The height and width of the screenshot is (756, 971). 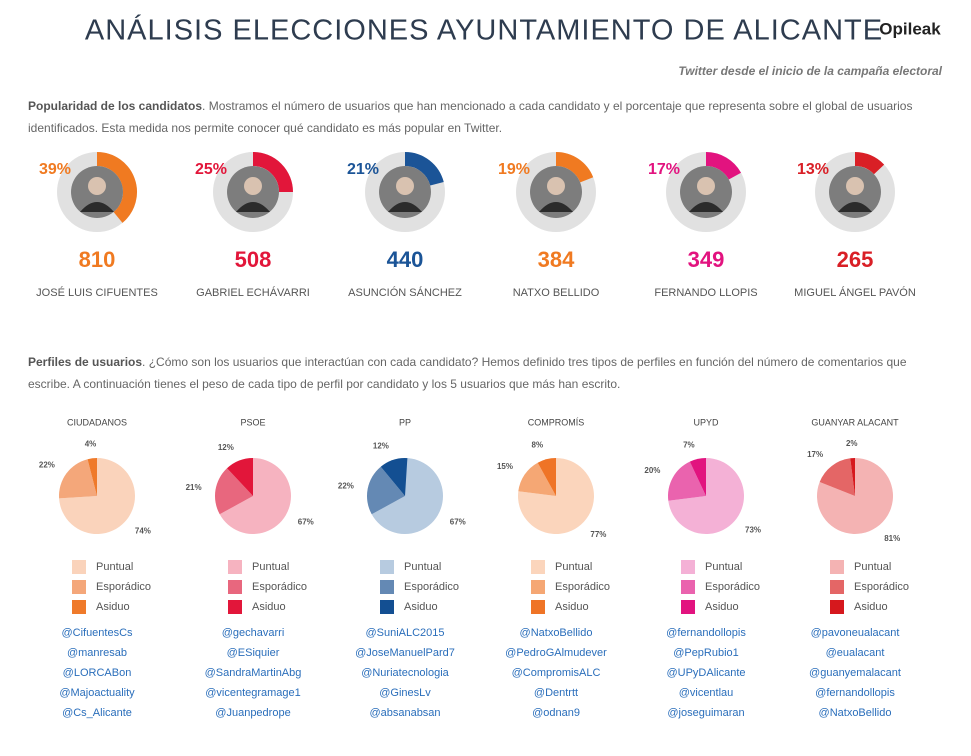 I want to click on pie-title: GUANYAR ALACANT, so click(x=855, y=422).